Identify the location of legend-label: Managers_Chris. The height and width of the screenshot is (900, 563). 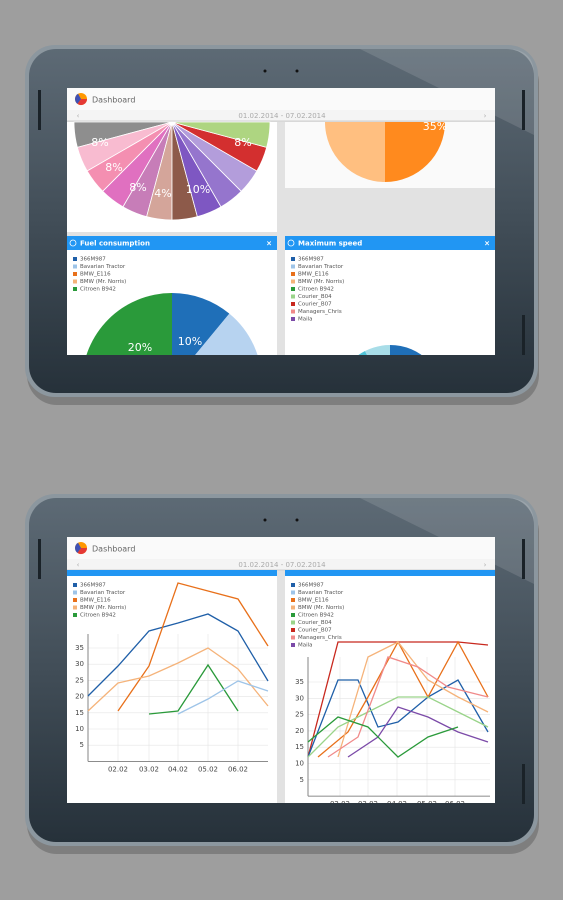
(320, 638).